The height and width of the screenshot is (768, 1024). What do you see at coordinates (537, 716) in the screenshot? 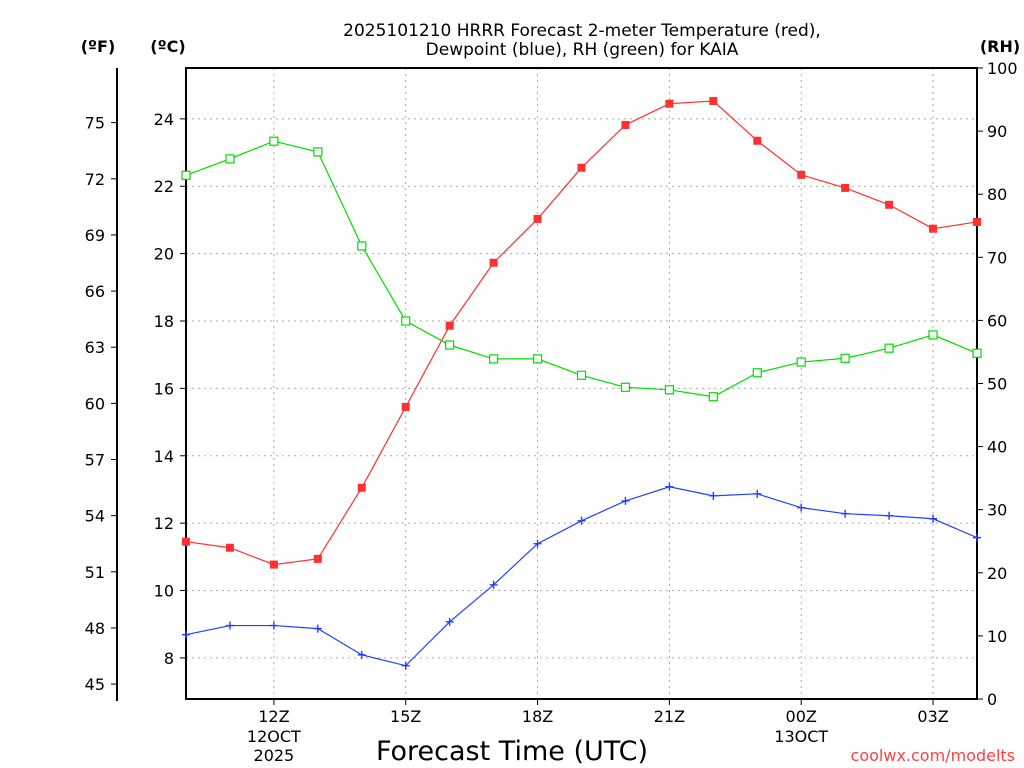
I see `x-tick-label: 18Z` at bounding box center [537, 716].